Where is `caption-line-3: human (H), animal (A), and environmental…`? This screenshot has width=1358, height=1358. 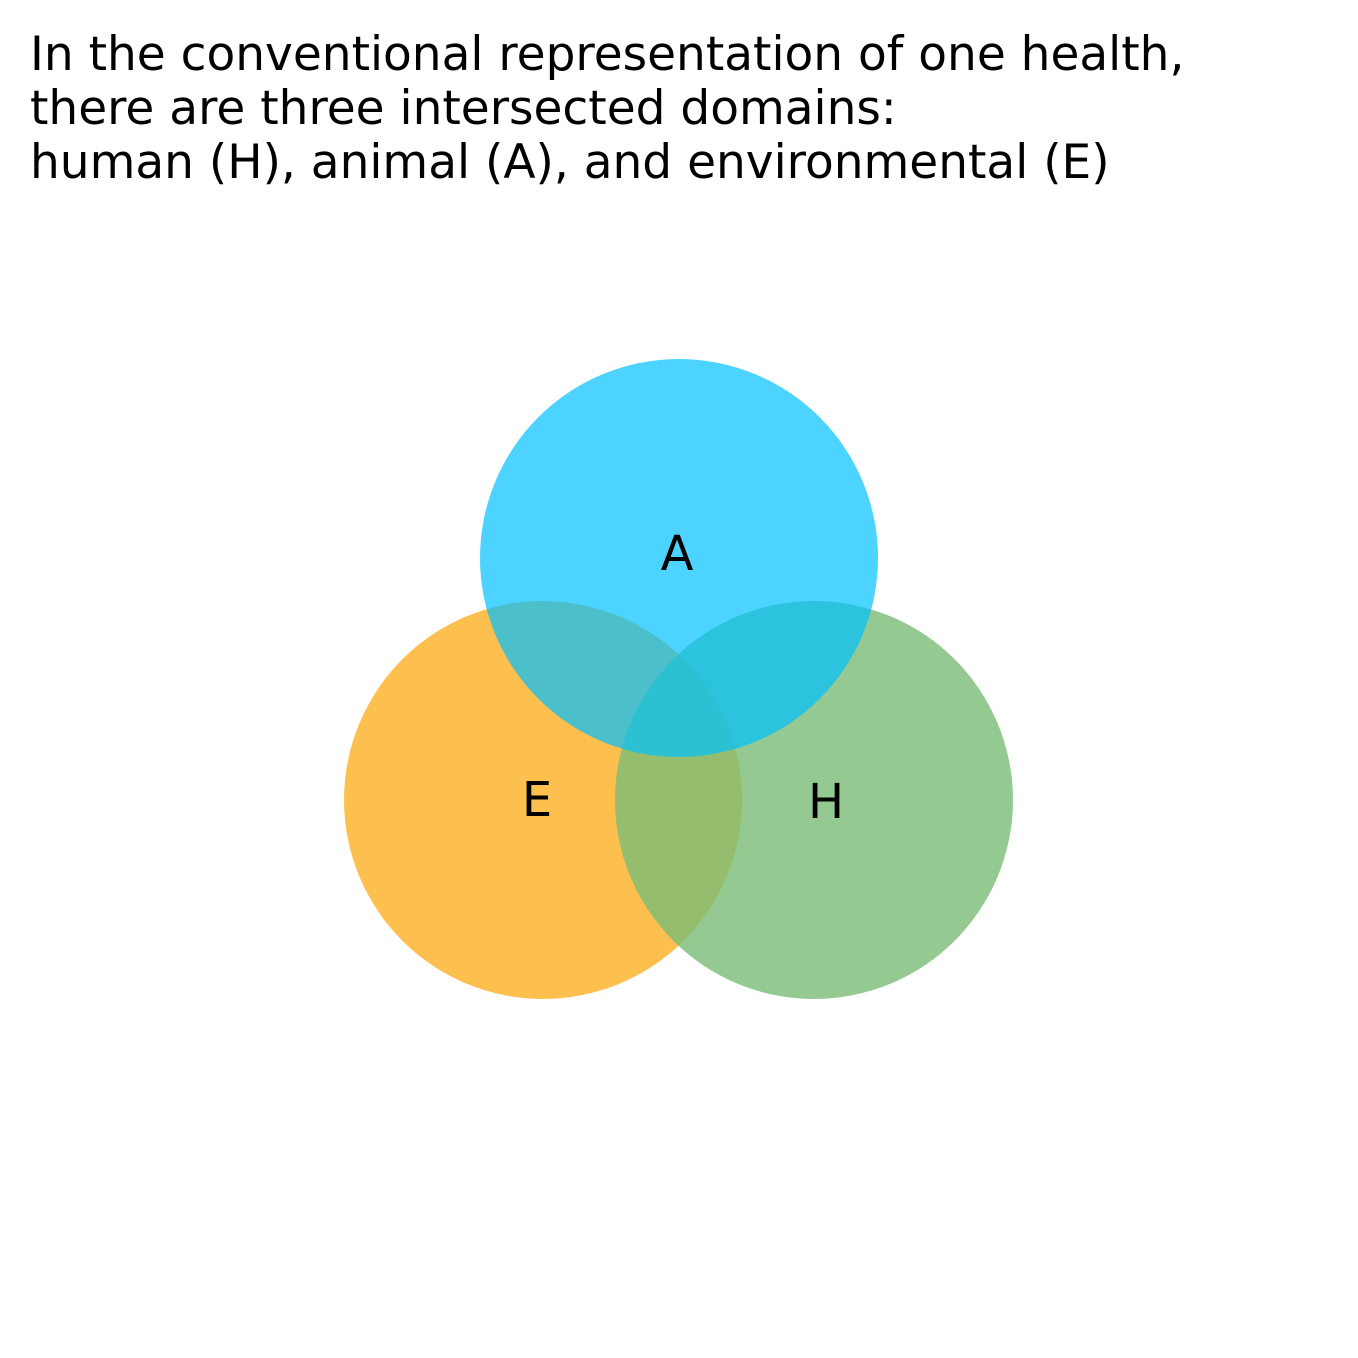
caption-line-3: human (H), animal (A), and environmental… is located at coordinates (570, 162).